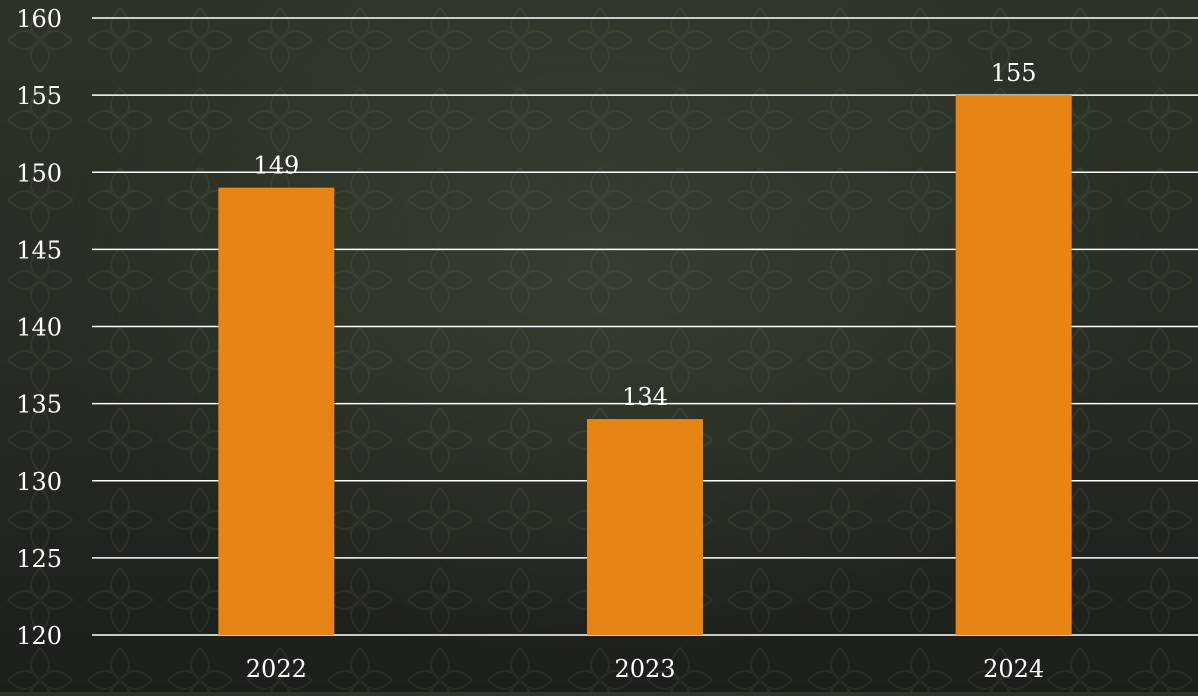 Image resolution: width=1198 pixels, height=696 pixels. Describe the element at coordinates (276, 411) in the screenshot. I see `bar-2022` at that location.